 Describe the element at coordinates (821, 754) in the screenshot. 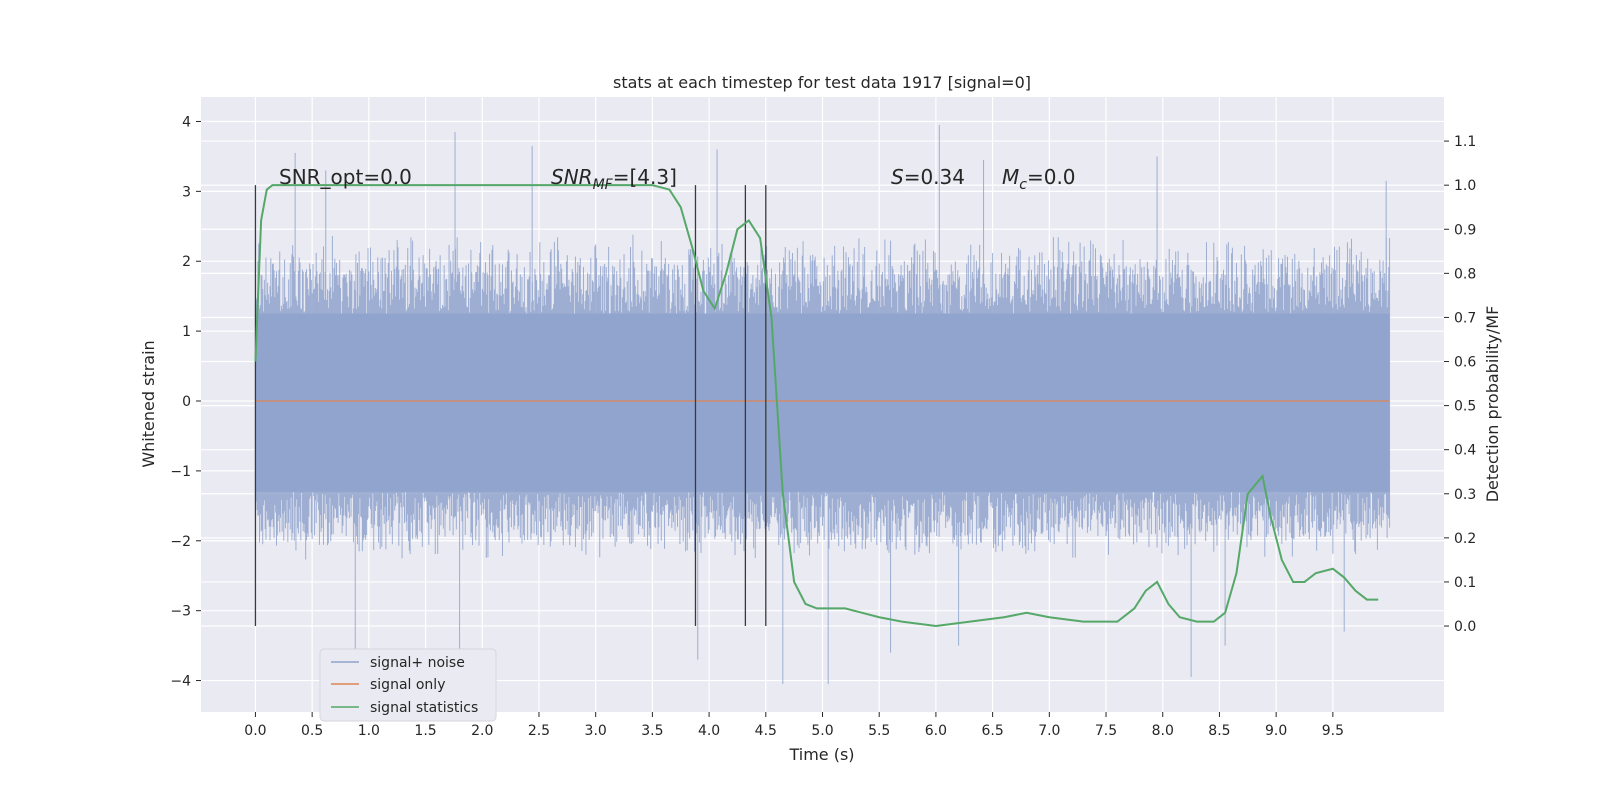

I see `x-axis-label: Time (s)` at that location.